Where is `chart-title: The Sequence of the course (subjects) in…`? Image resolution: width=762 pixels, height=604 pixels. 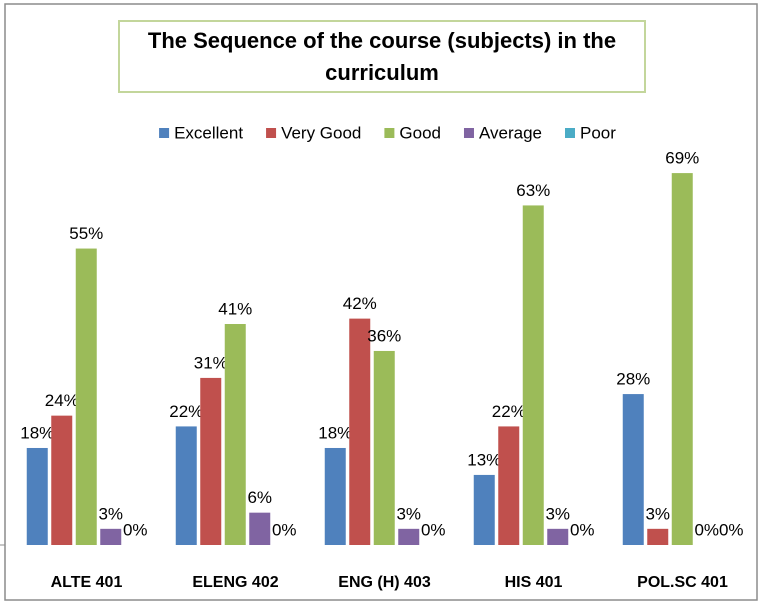 chart-title: The Sequence of the course (subjects) in… is located at coordinates (382, 56).